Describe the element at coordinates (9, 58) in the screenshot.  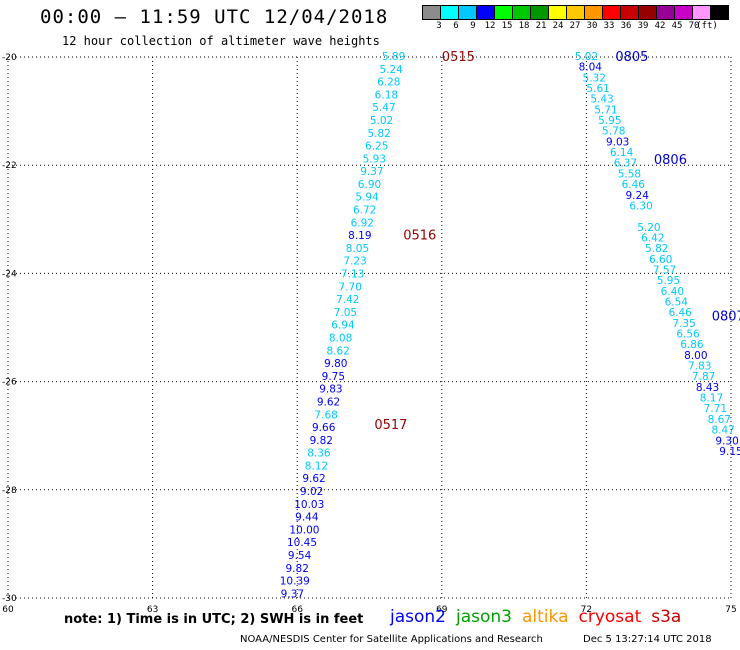
I see `y-tick-label: -20` at that location.